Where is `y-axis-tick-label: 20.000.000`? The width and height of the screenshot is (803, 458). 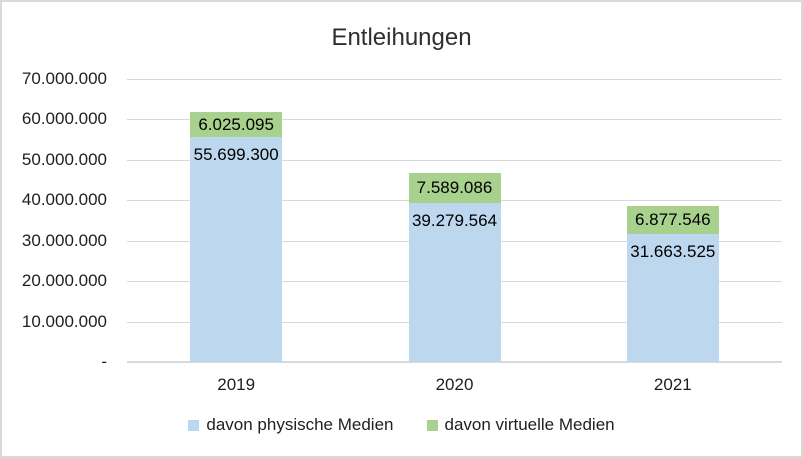
y-axis-tick-label: 20.000.000 is located at coordinates (64, 281).